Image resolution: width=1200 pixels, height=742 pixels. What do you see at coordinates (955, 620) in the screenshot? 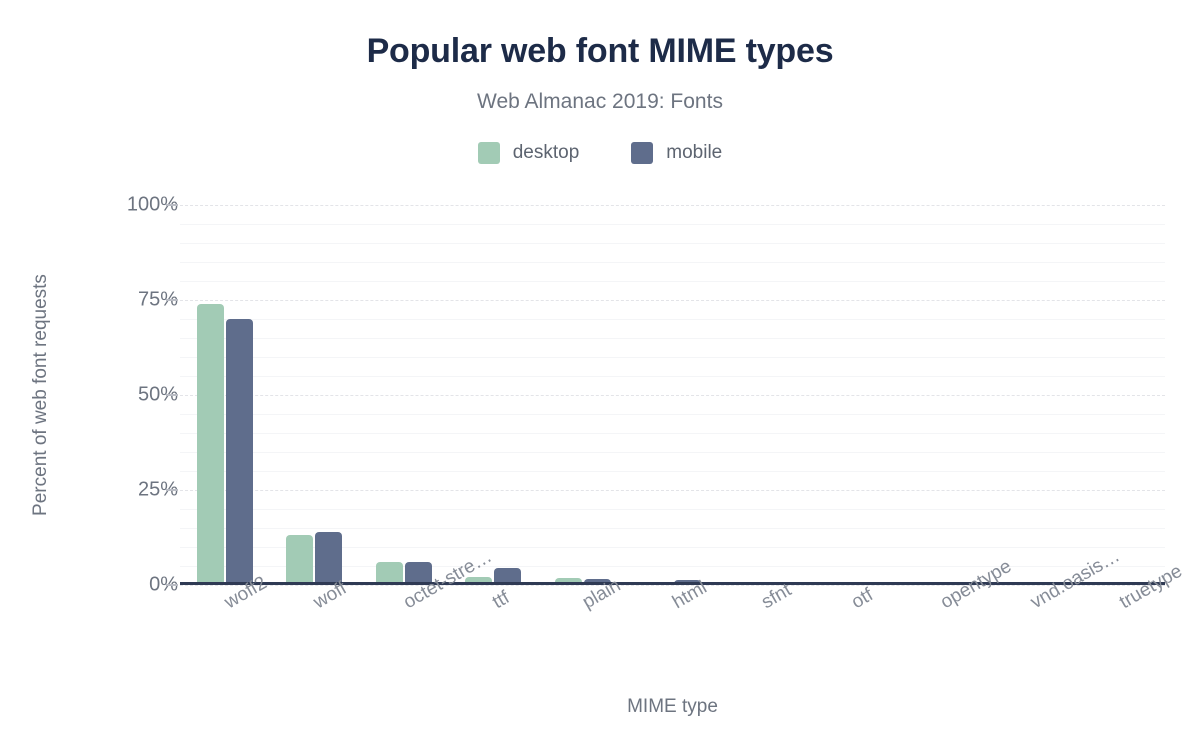
I see `x-axis-label-cell: opentype` at bounding box center [955, 620].